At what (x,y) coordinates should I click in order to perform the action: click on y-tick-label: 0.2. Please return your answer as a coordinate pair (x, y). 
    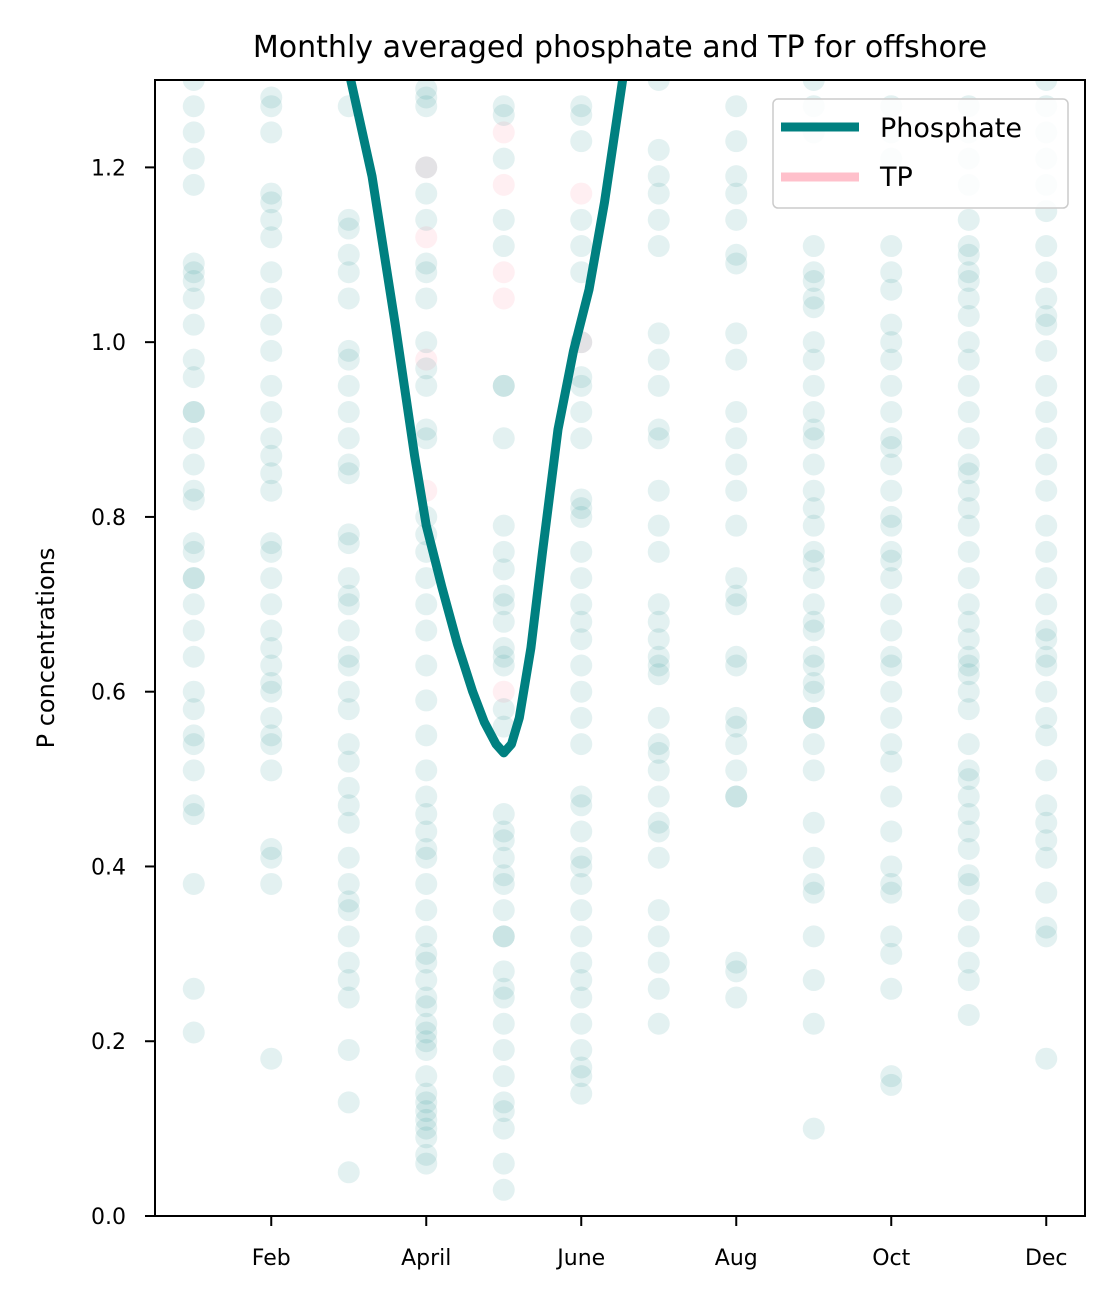
    Looking at the image, I should click on (108, 1042).